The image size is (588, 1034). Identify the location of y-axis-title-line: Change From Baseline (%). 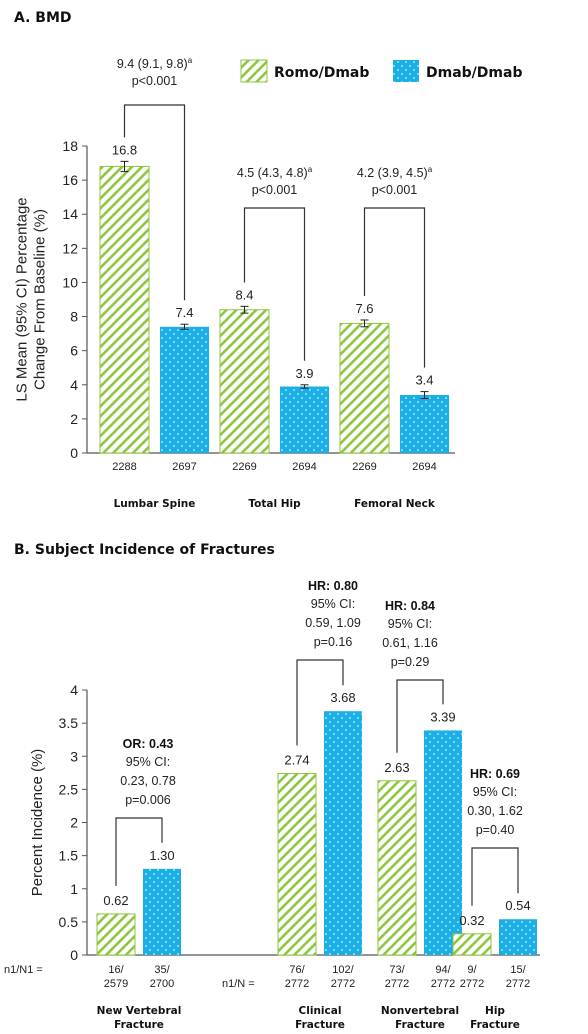
(40, 299).